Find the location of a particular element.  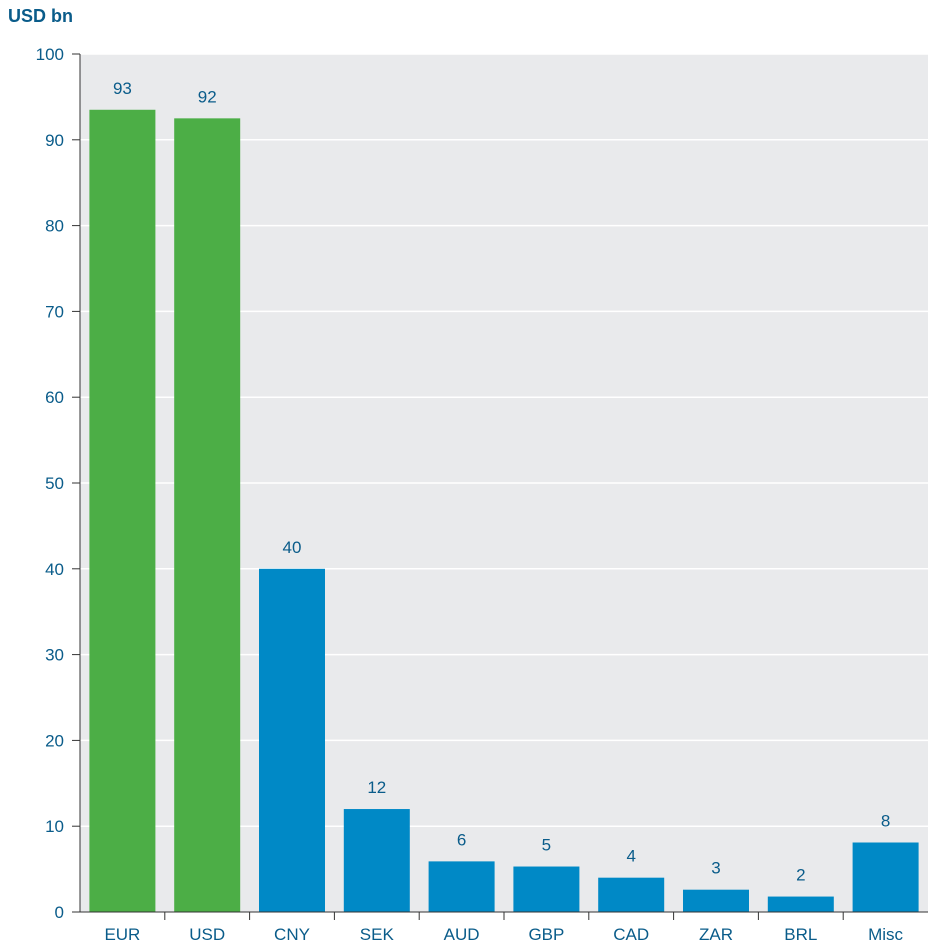

bar-cny is located at coordinates (292, 740).